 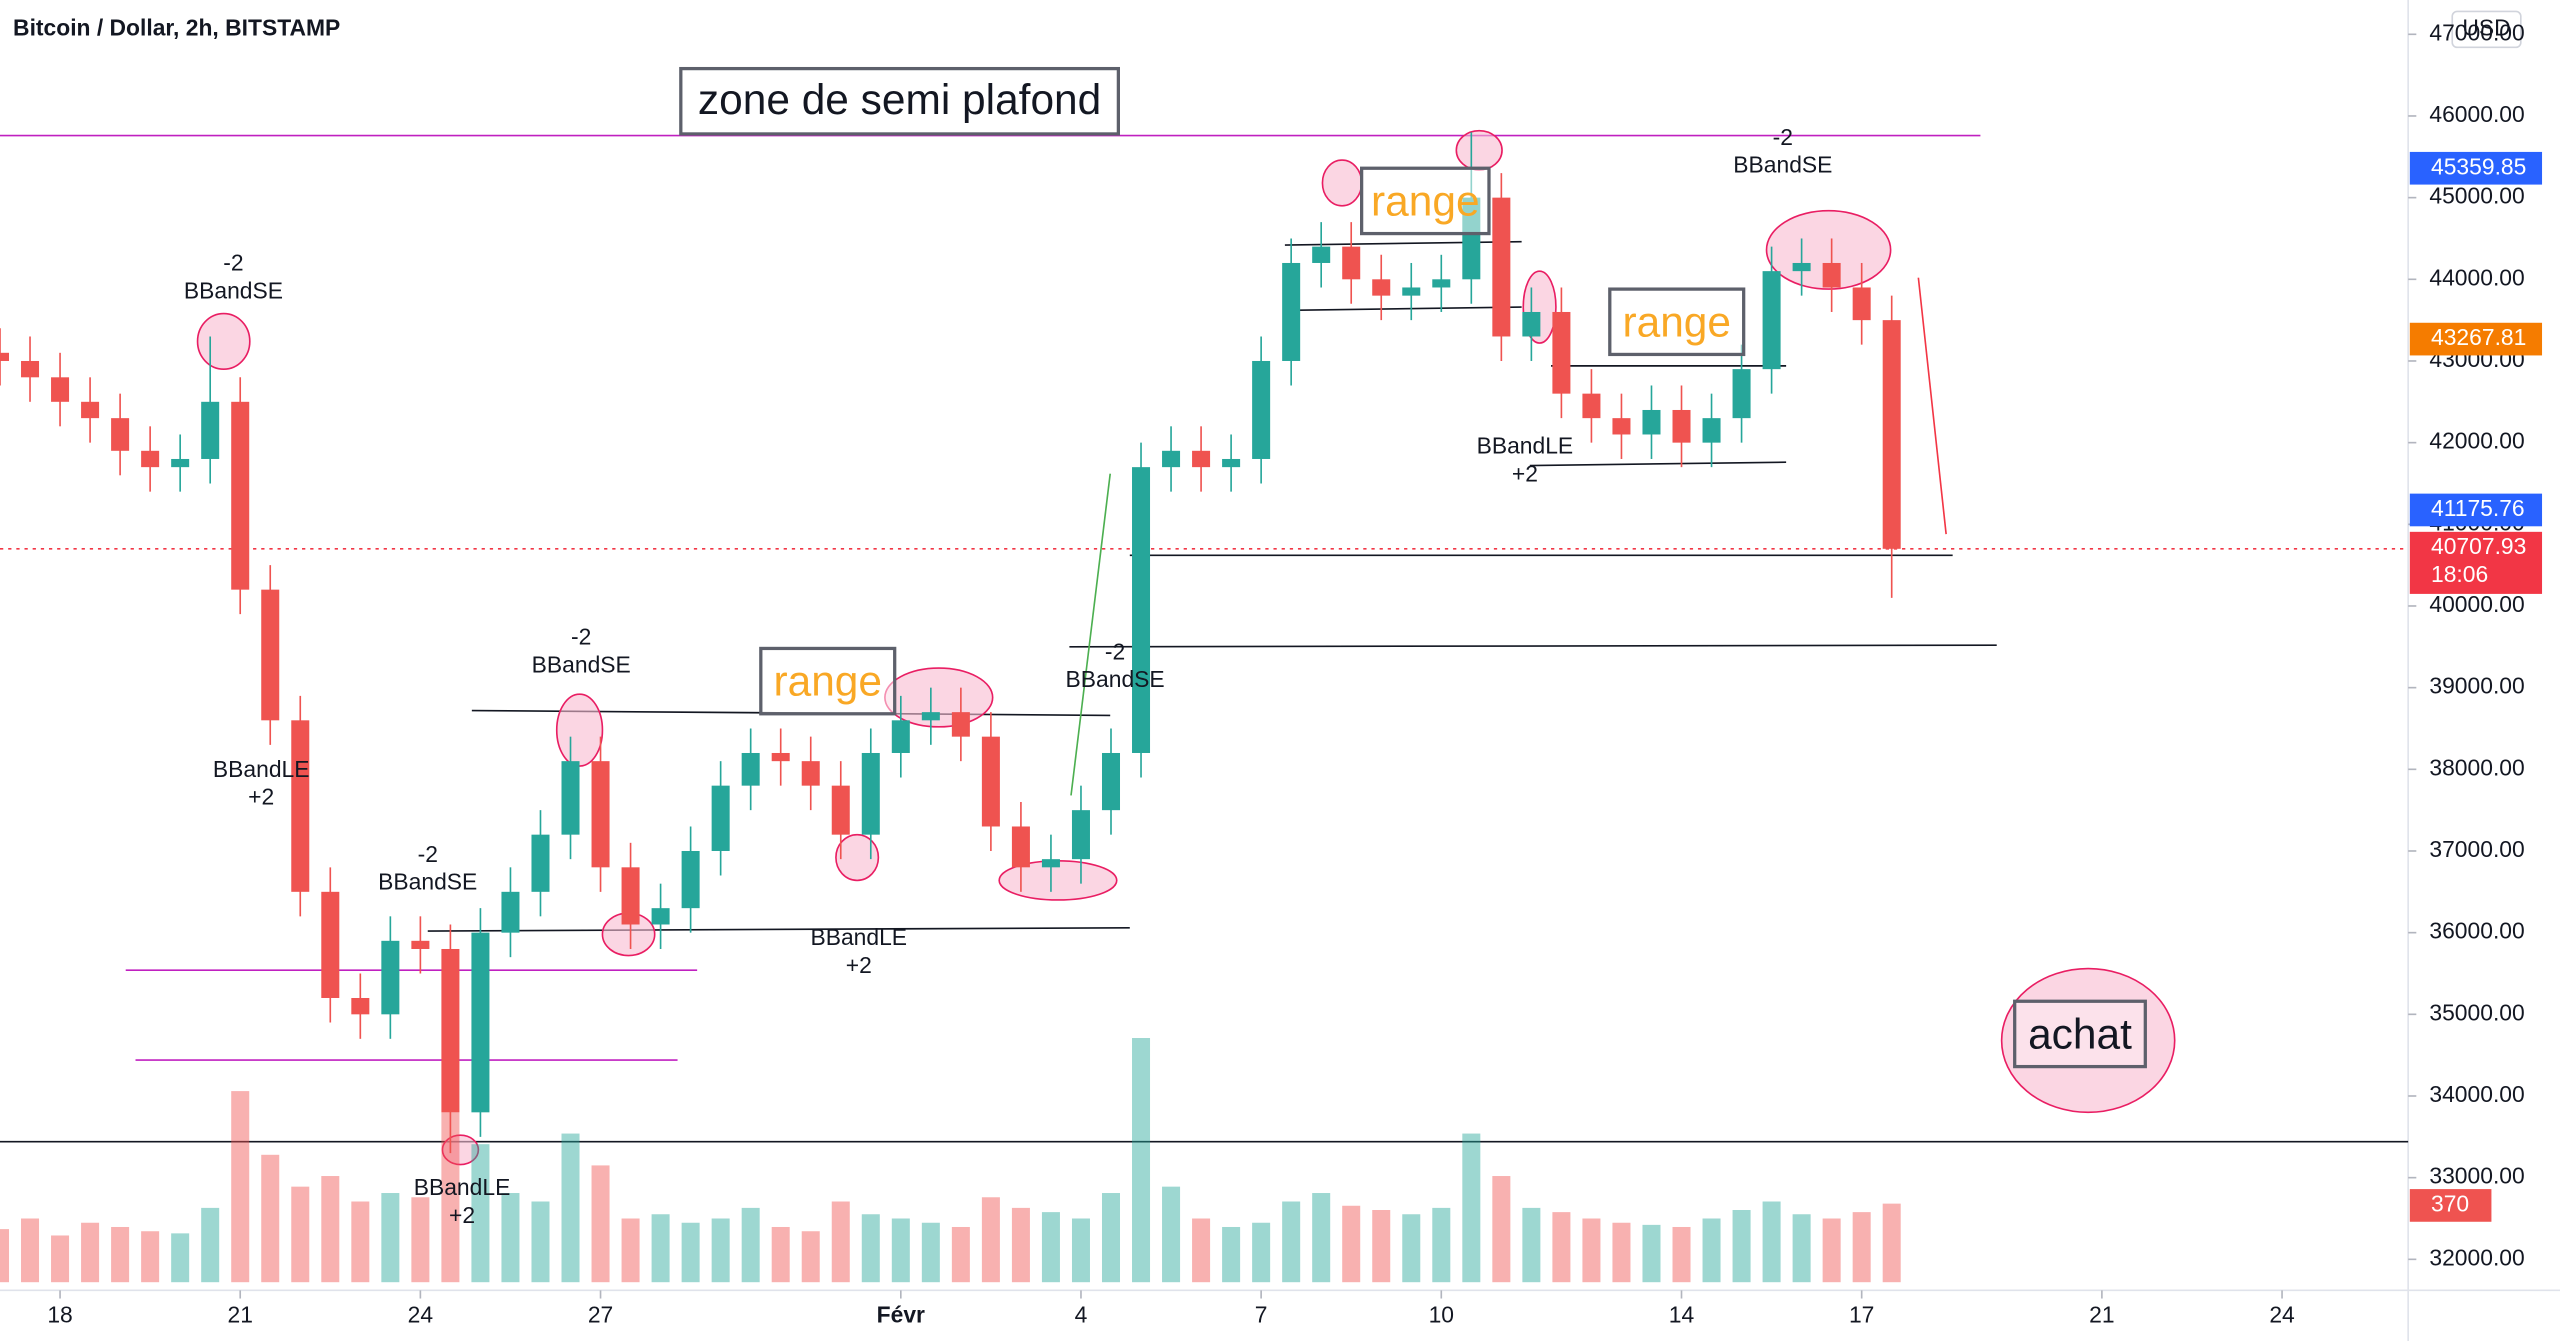 I want to click on x-tick-label: Févr, so click(x=901, y=1315).